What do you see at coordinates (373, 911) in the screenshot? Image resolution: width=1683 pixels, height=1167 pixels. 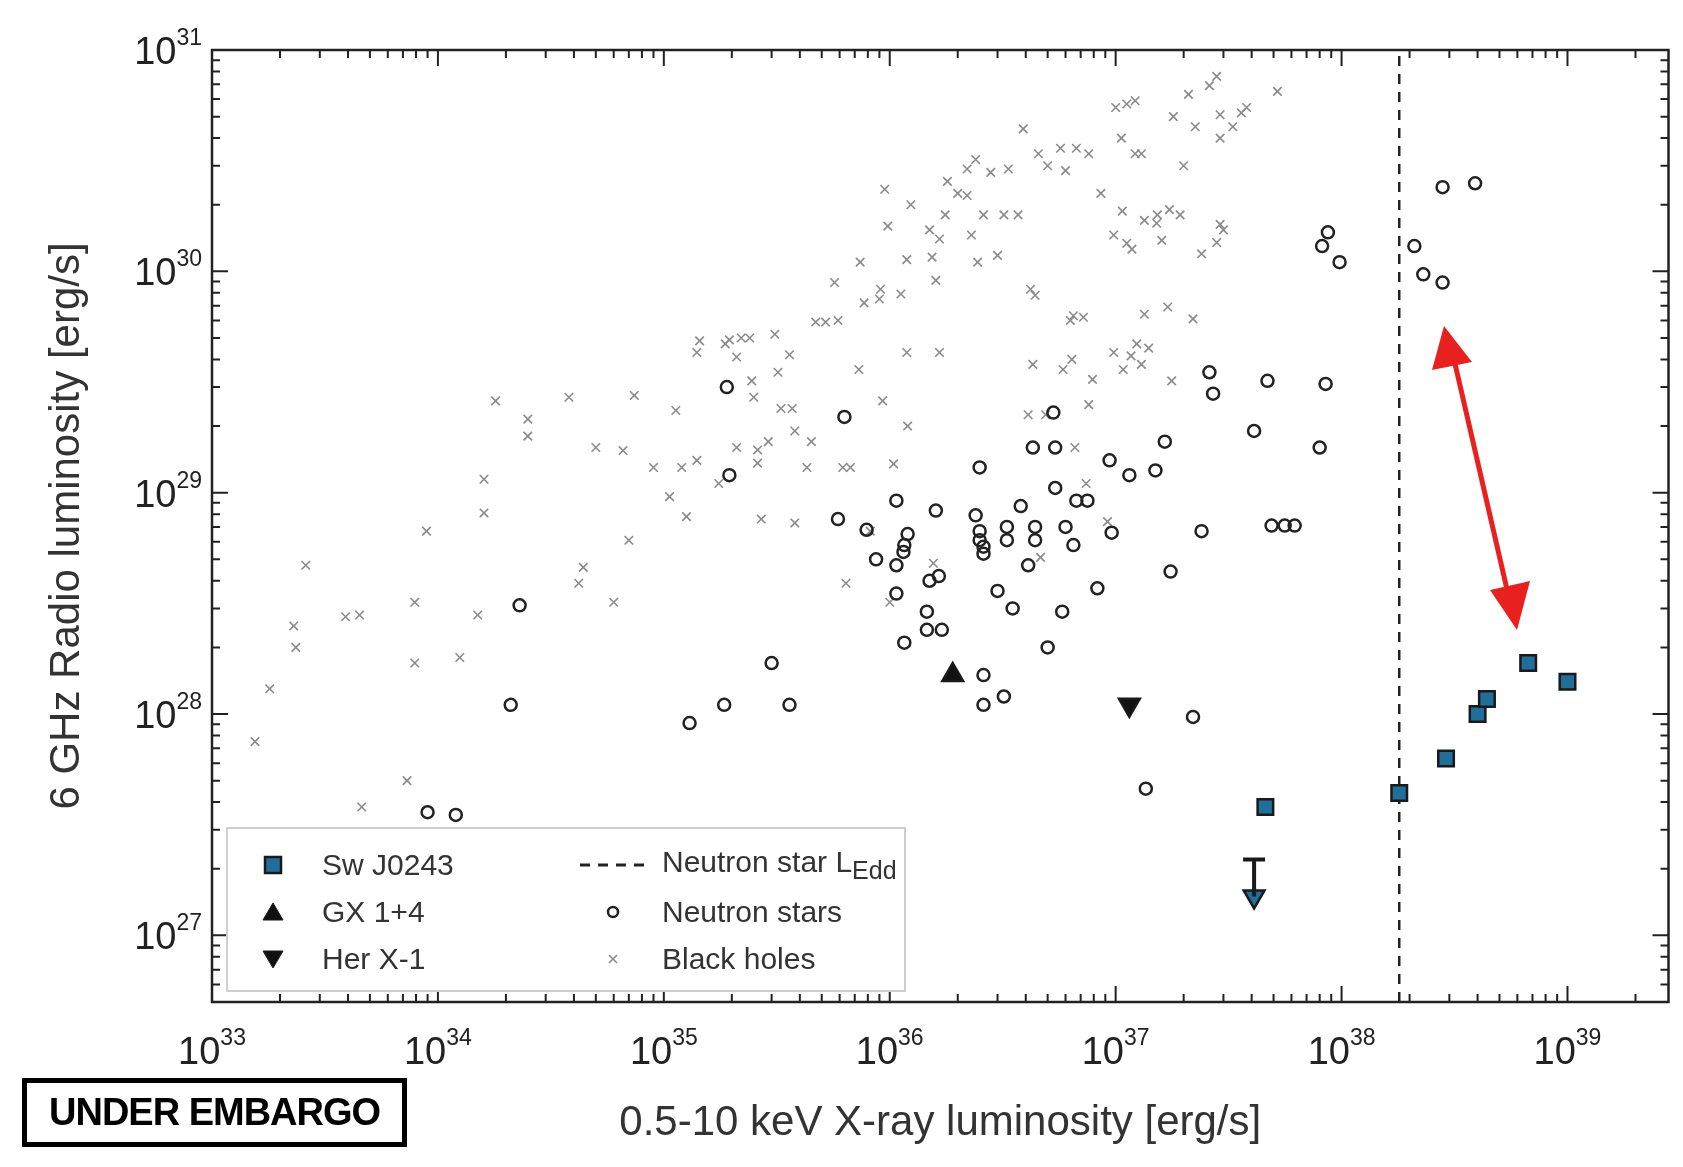 I see `legend-label: GX 1+4` at bounding box center [373, 911].